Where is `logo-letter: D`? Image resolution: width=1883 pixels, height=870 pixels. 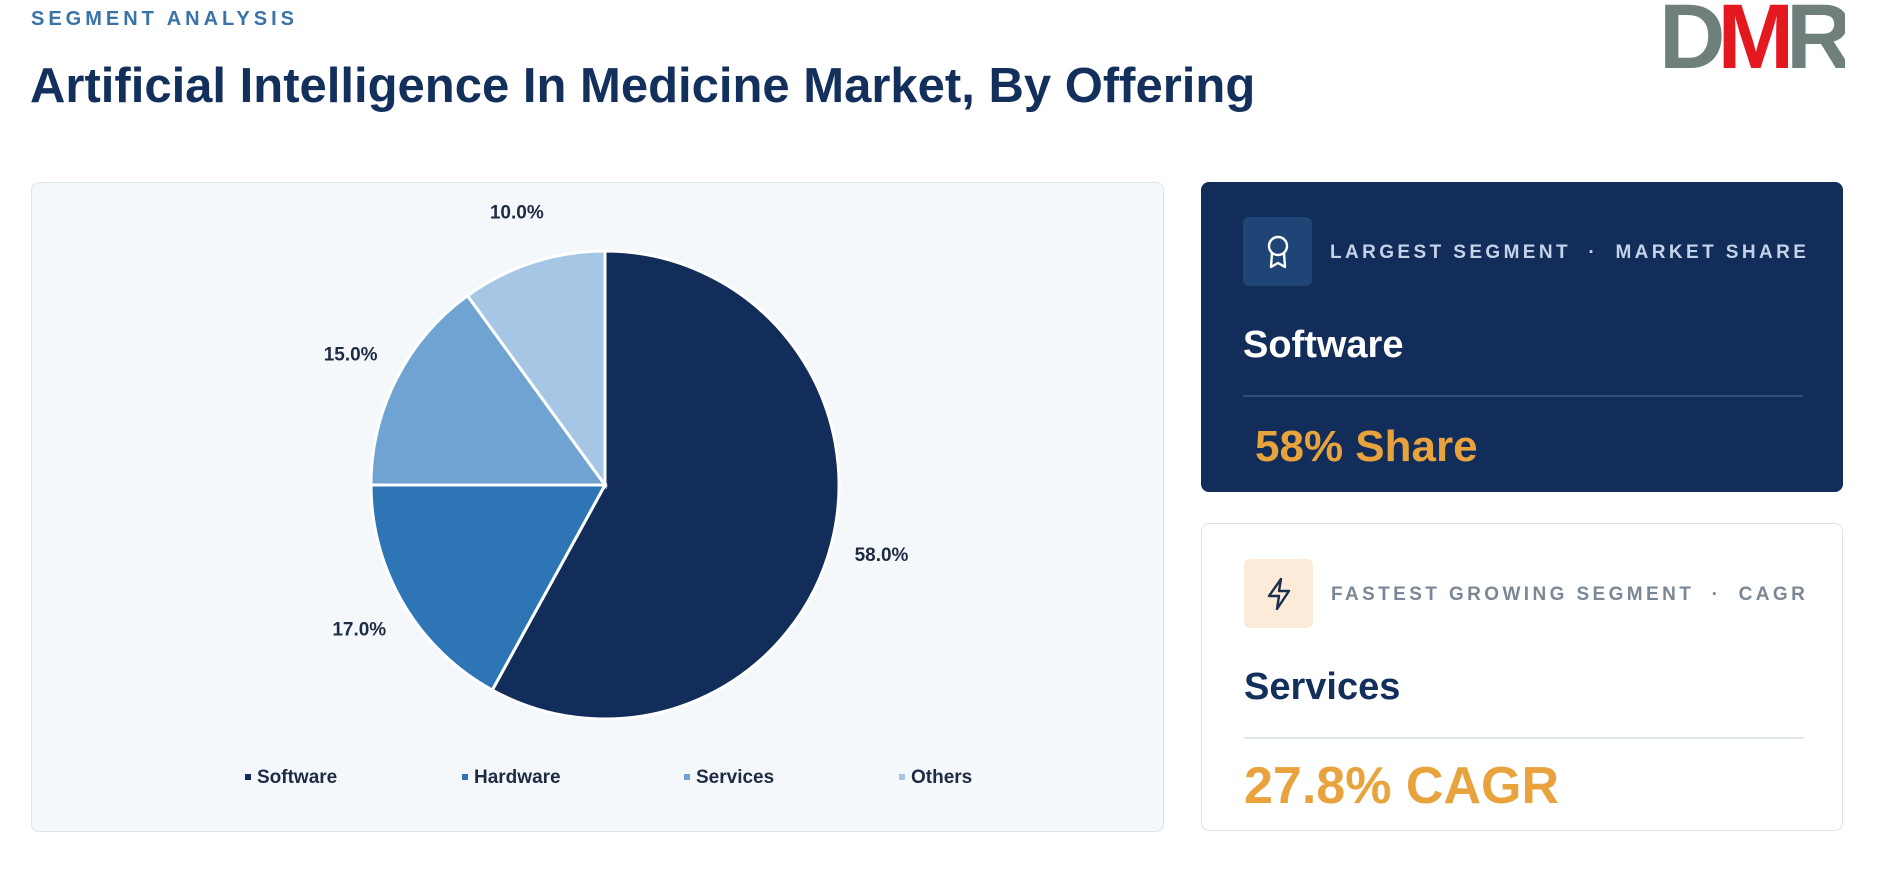
logo-letter: D is located at coordinates (1690, 42).